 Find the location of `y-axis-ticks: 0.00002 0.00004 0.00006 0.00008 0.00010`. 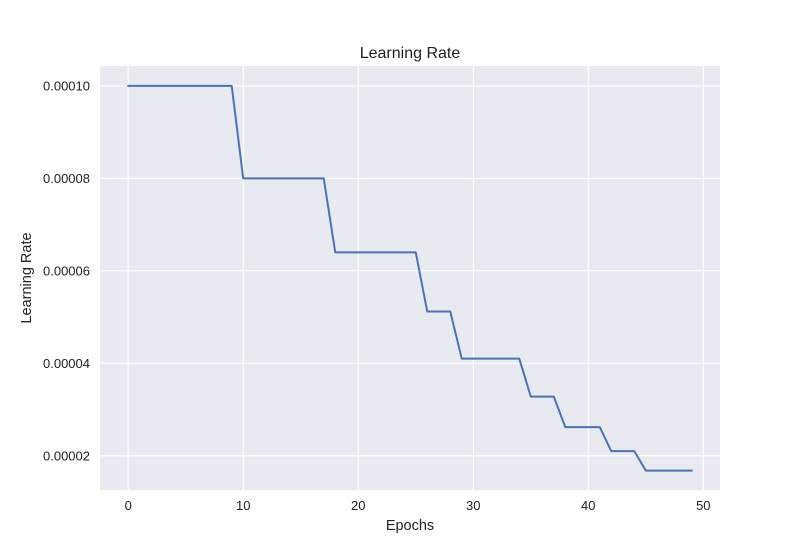

y-axis-ticks: 0.00002 0.00004 0.00006 0.00008 0.00010 is located at coordinates (66, 270).